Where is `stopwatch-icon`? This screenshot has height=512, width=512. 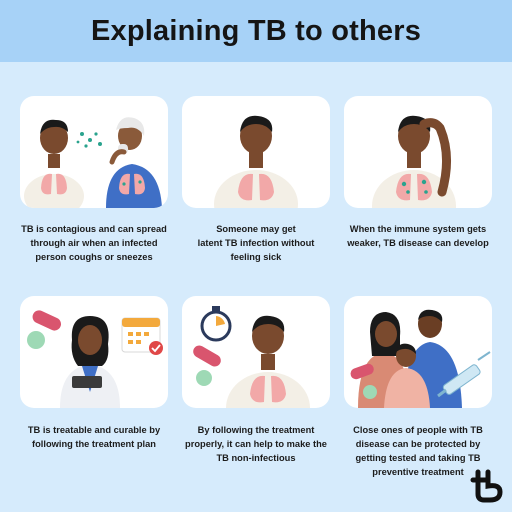 stopwatch-icon is located at coordinates (216, 324).